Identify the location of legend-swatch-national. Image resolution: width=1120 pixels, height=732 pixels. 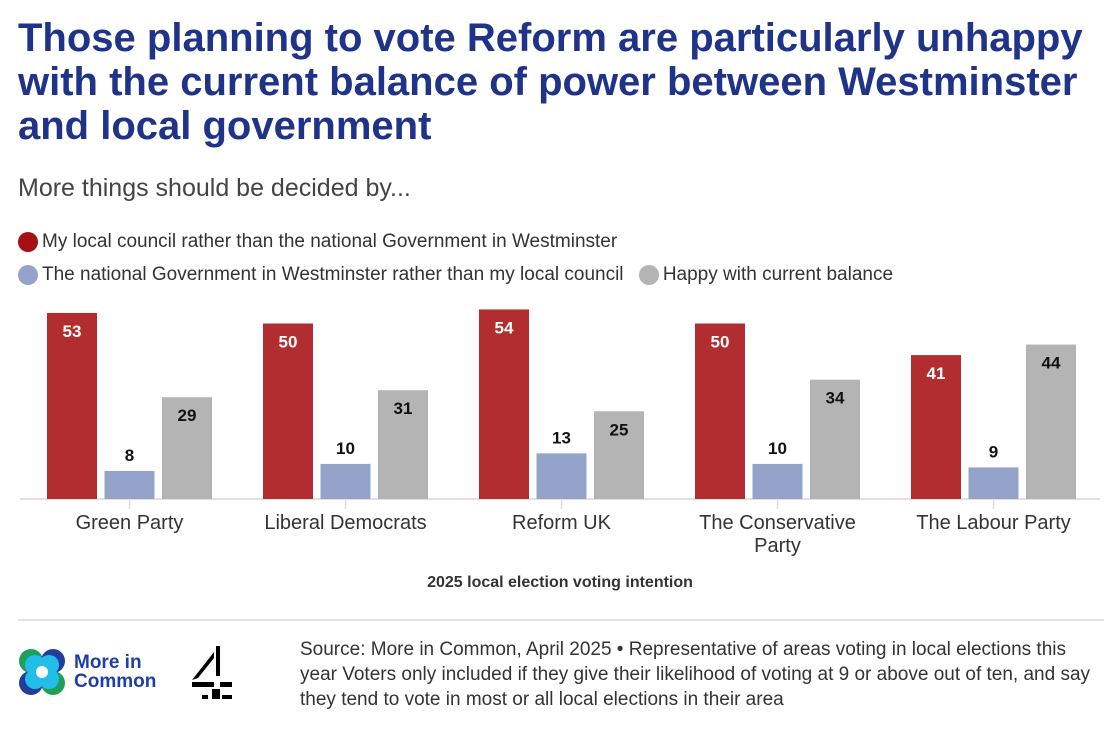
(28, 275).